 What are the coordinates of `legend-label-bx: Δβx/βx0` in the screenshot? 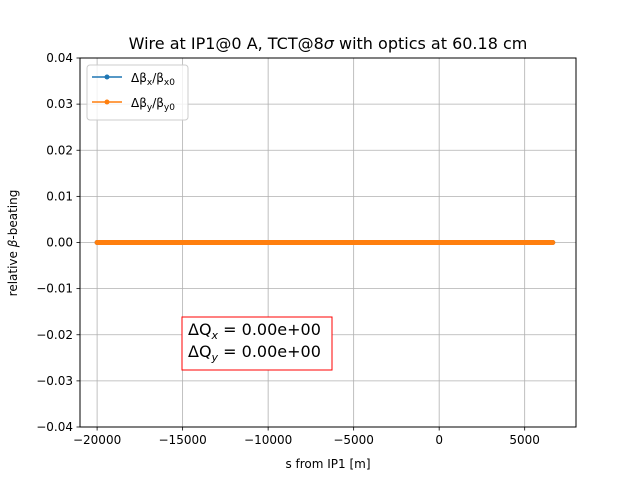 It's located at (153, 79).